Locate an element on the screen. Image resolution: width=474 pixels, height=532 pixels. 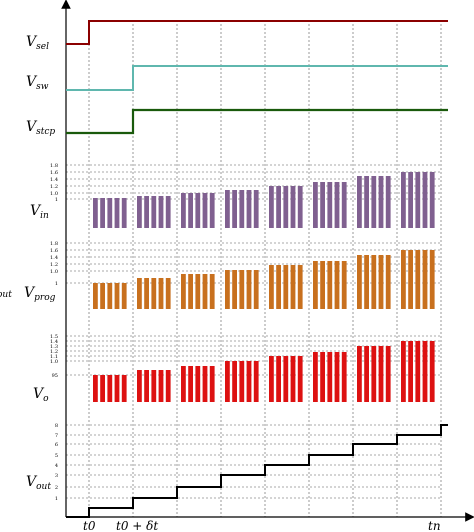
v-prog-bars is located at coordinates (264, 279).